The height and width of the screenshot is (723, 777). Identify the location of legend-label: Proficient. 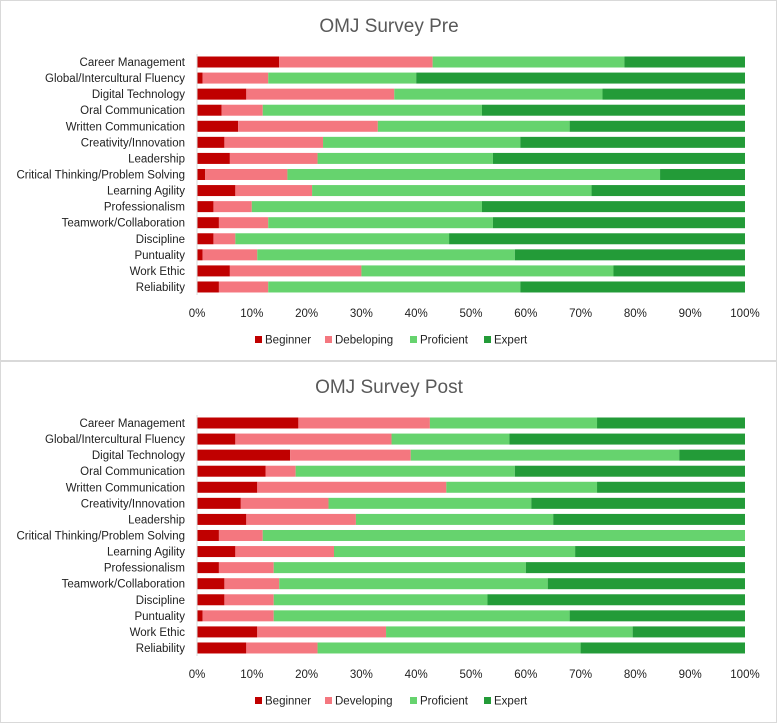
(444, 341).